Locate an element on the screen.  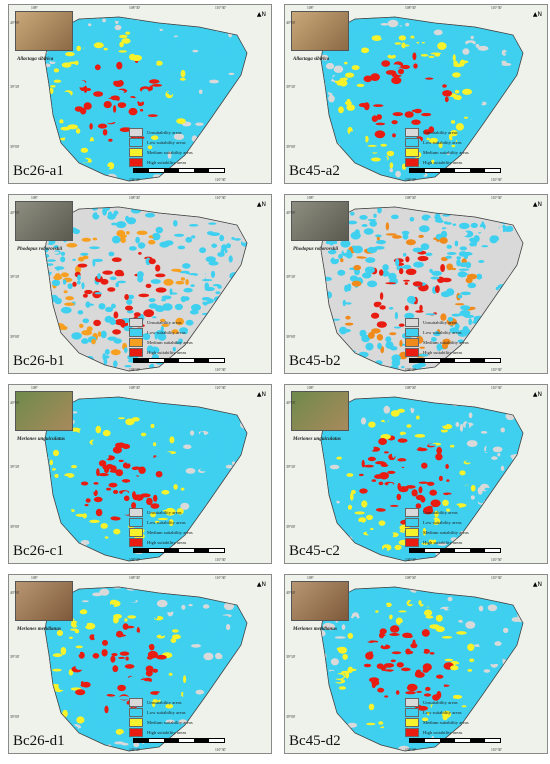
legend-item: Medium suitability areas is located at coordinates (448, 152).